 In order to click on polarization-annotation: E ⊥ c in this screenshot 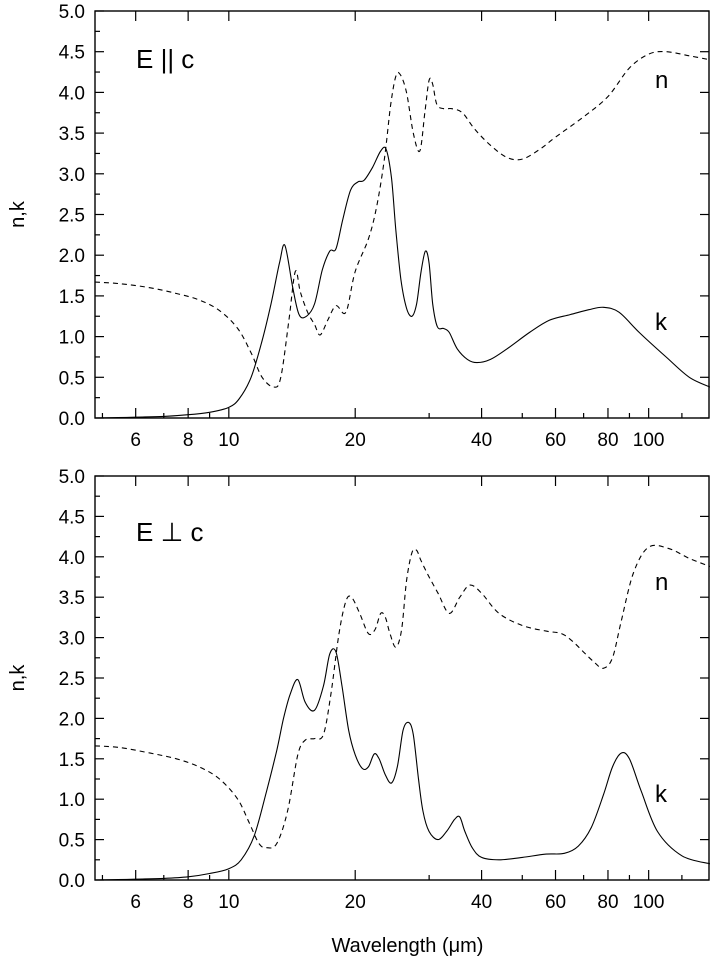, I will do `click(169, 532)`.